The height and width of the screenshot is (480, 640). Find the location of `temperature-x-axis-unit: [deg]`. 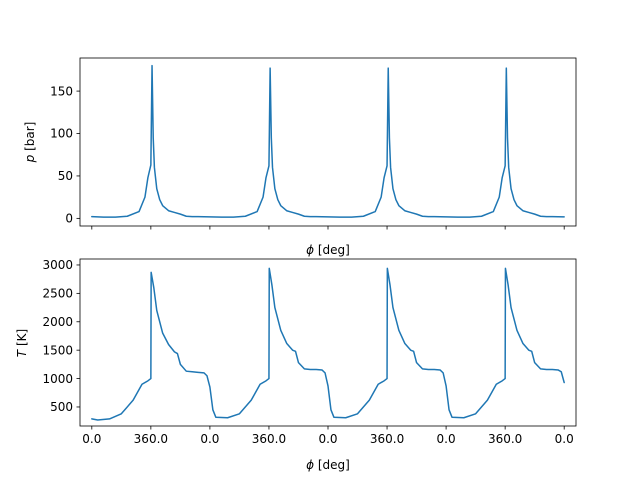

temperature-x-axis-unit: [deg] is located at coordinates (332, 465).